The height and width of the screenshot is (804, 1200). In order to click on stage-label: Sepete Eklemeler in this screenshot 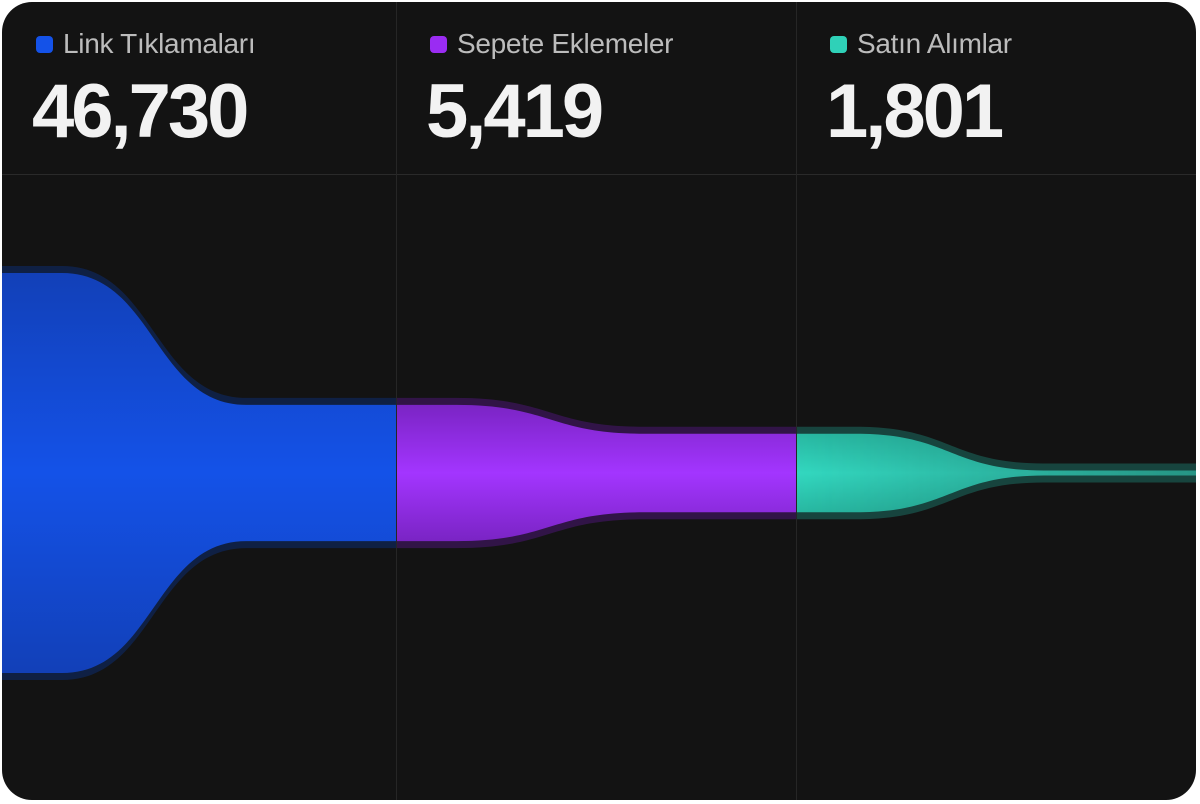, I will do `click(565, 43)`.